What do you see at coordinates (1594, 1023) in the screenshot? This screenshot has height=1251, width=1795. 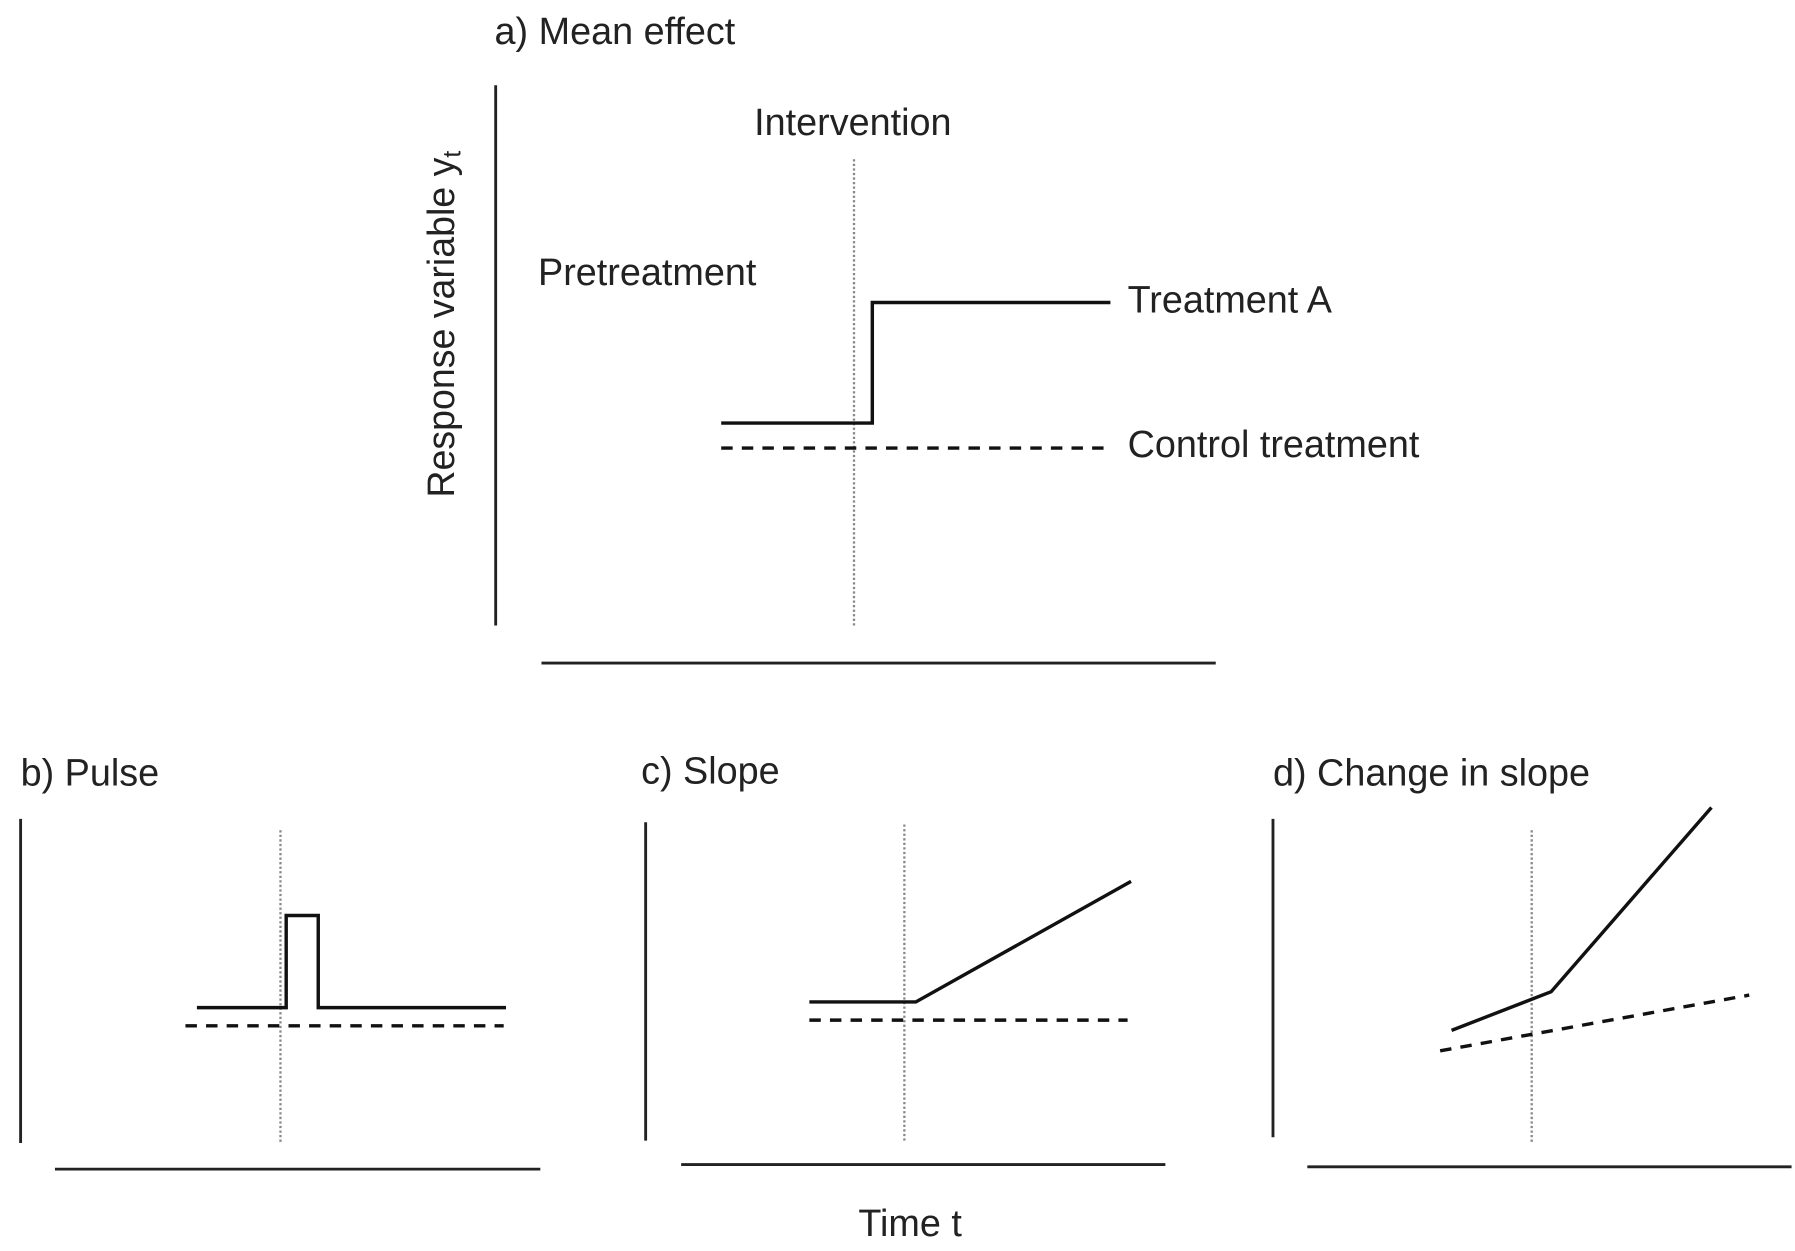 I see `control-line` at bounding box center [1594, 1023].